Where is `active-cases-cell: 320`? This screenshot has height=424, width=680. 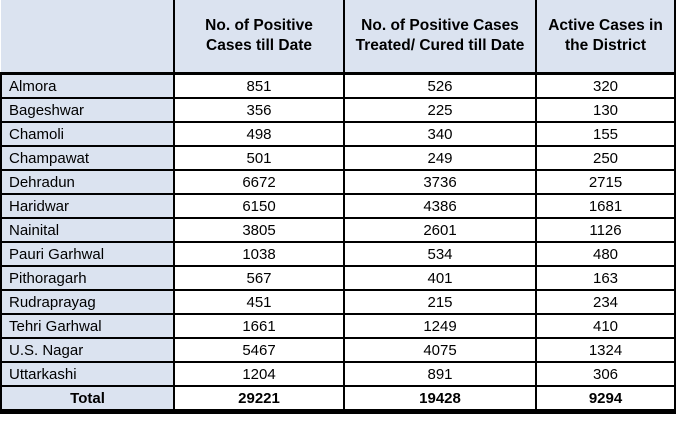
active-cases-cell: 320 is located at coordinates (605, 85).